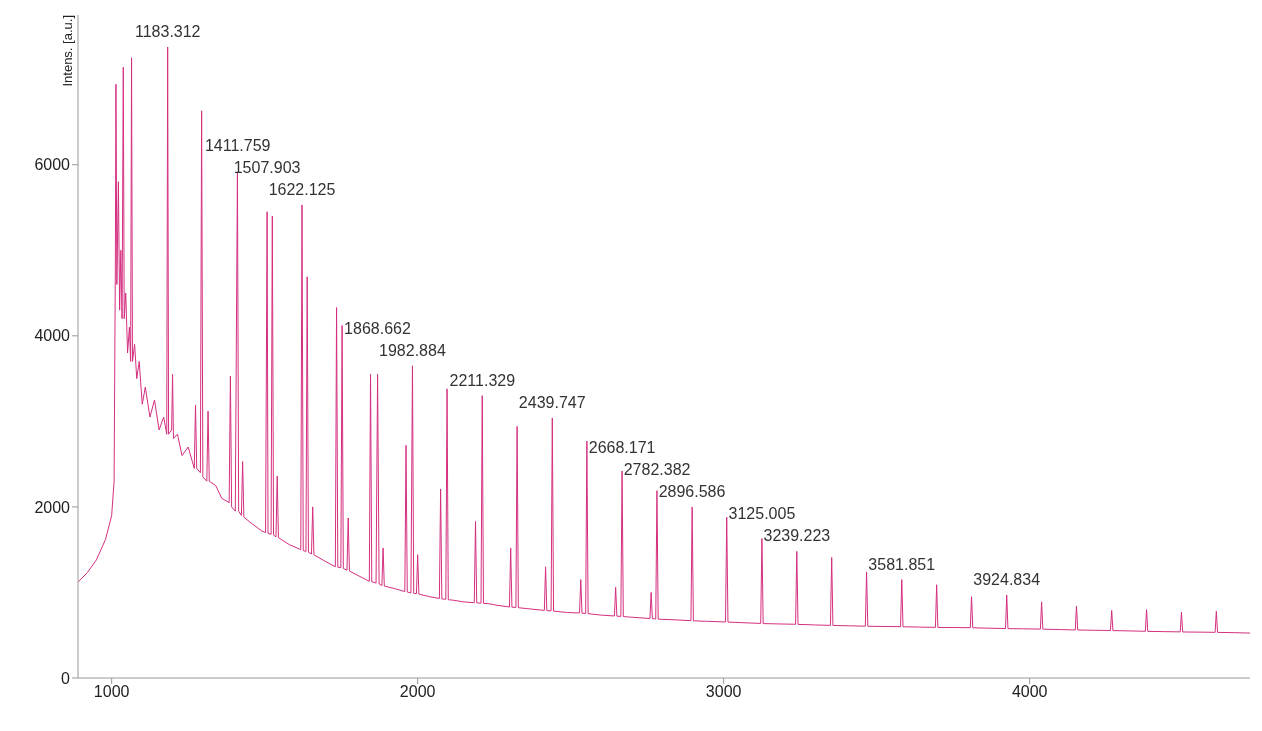 The height and width of the screenshot is (731, 1262). Describe the element at coordinates (1029, 692) in the screenshot. I see `x-tick-label: 4000` at that location.